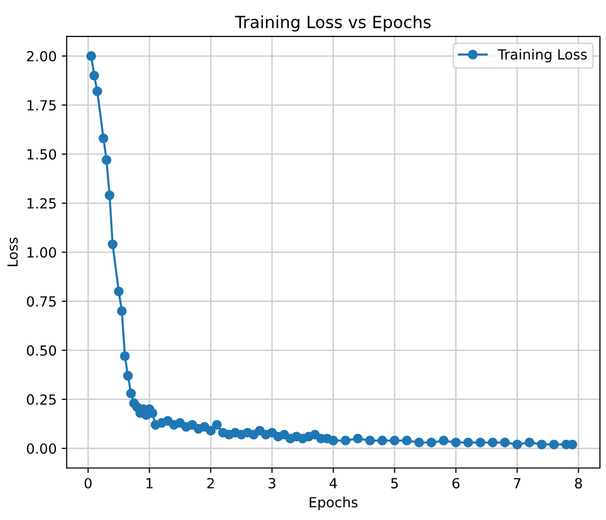 This screenshot has width=606, height=520. What do you see at coordinates (12, 252) in the screenshot?
I see `y-axis-title: Loss` at bounding box center [12, 252].